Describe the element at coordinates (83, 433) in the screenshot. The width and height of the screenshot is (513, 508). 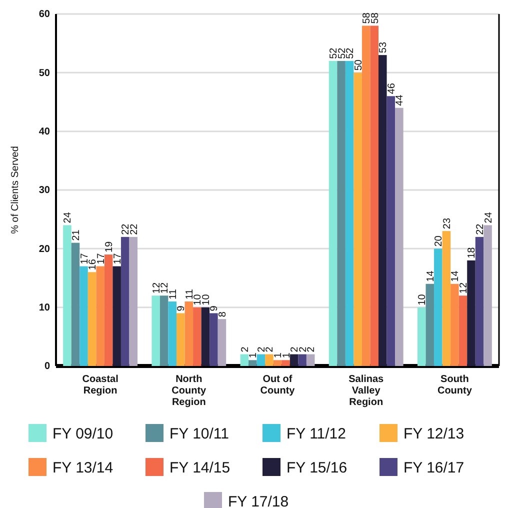
I see `legend-label: FY 09/10` at that location.